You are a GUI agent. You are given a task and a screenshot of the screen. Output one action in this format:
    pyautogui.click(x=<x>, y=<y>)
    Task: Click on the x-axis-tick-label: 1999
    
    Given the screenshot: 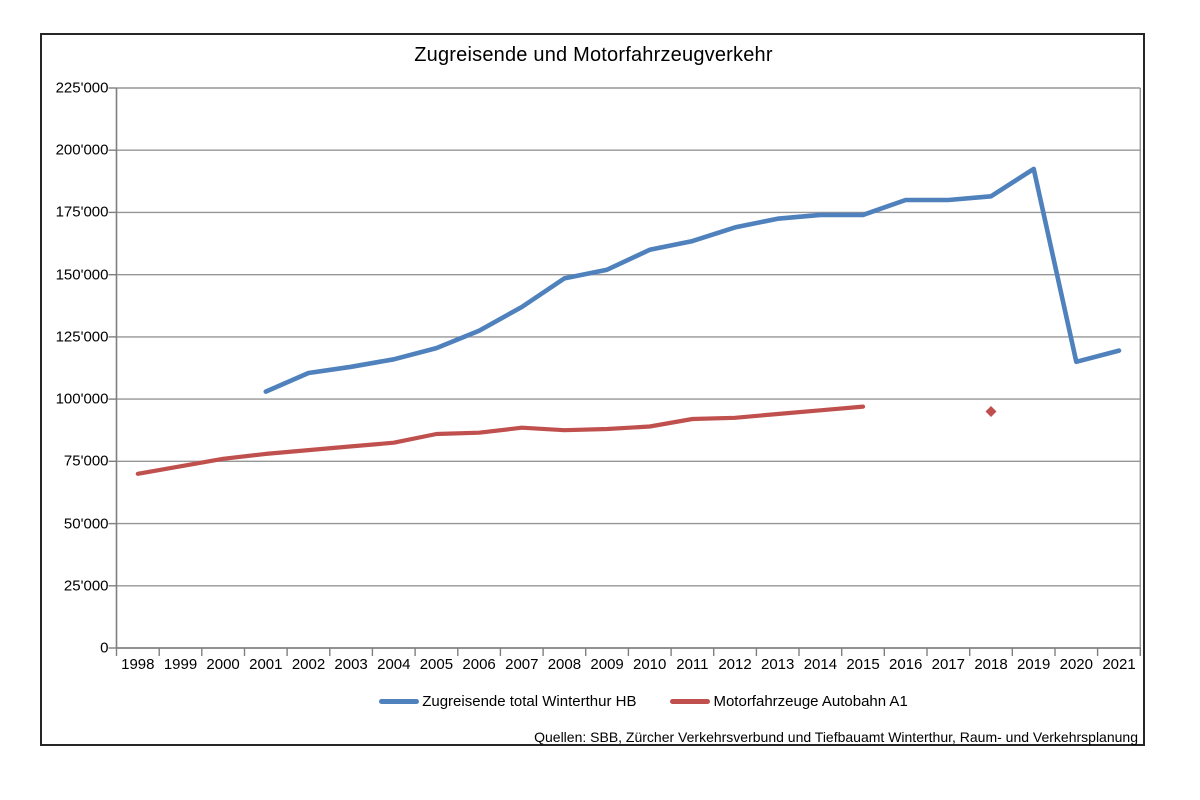 What is the action you would take?
    pyautogui.click(x=180, y=664)
    